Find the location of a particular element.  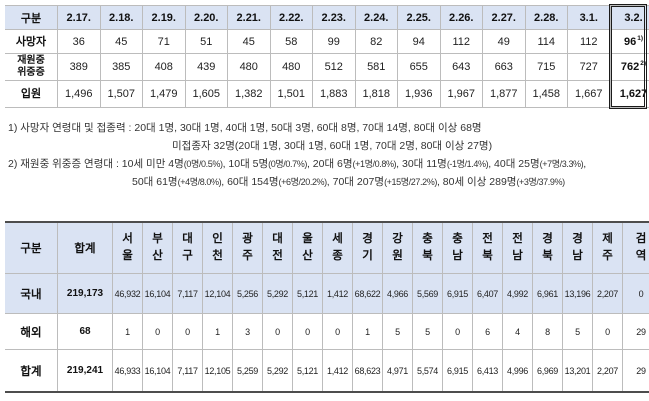

region-value: 4,992 is located at coordinates (517, 293).